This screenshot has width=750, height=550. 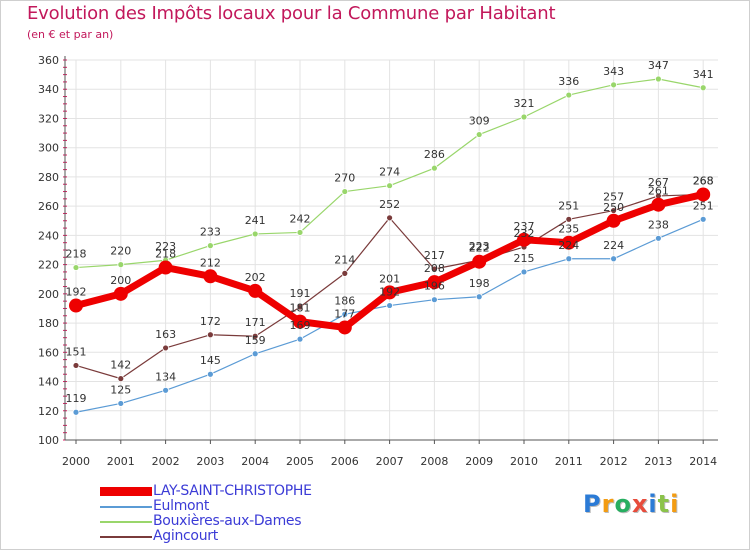 What do you see at coordinates (48, 177) in the screenshot?
I see `y-tick-label: 280` at bounding box center [48, 177].